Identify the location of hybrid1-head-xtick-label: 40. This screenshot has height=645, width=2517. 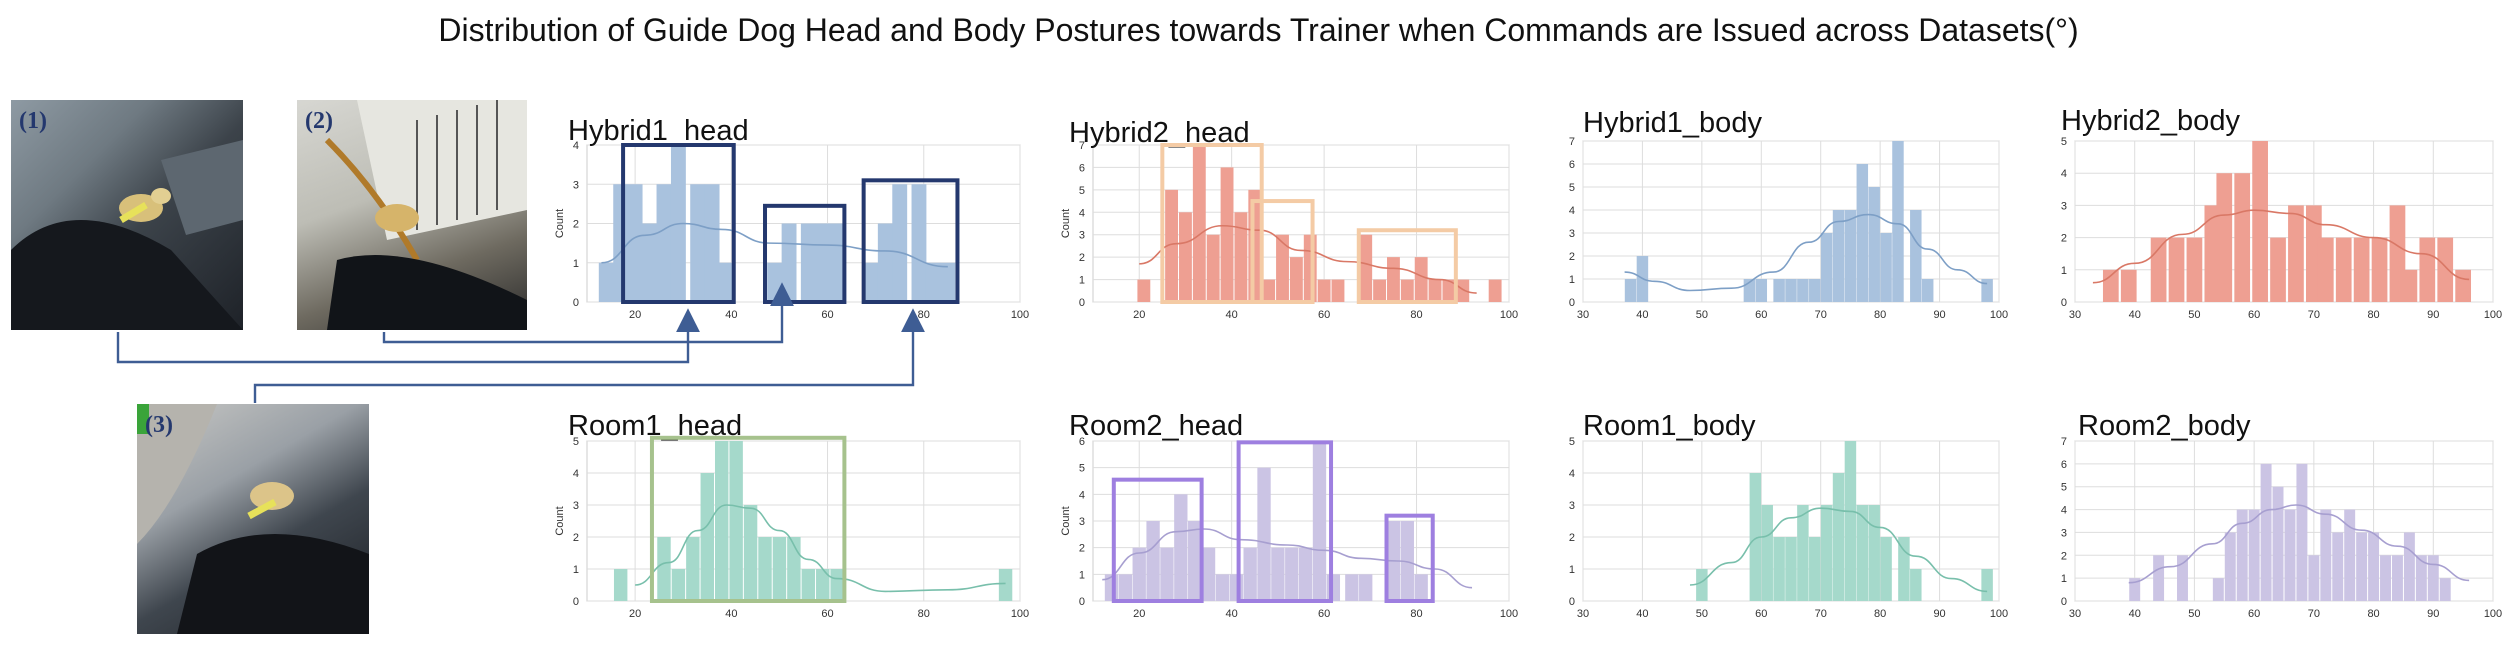
(731, 315).